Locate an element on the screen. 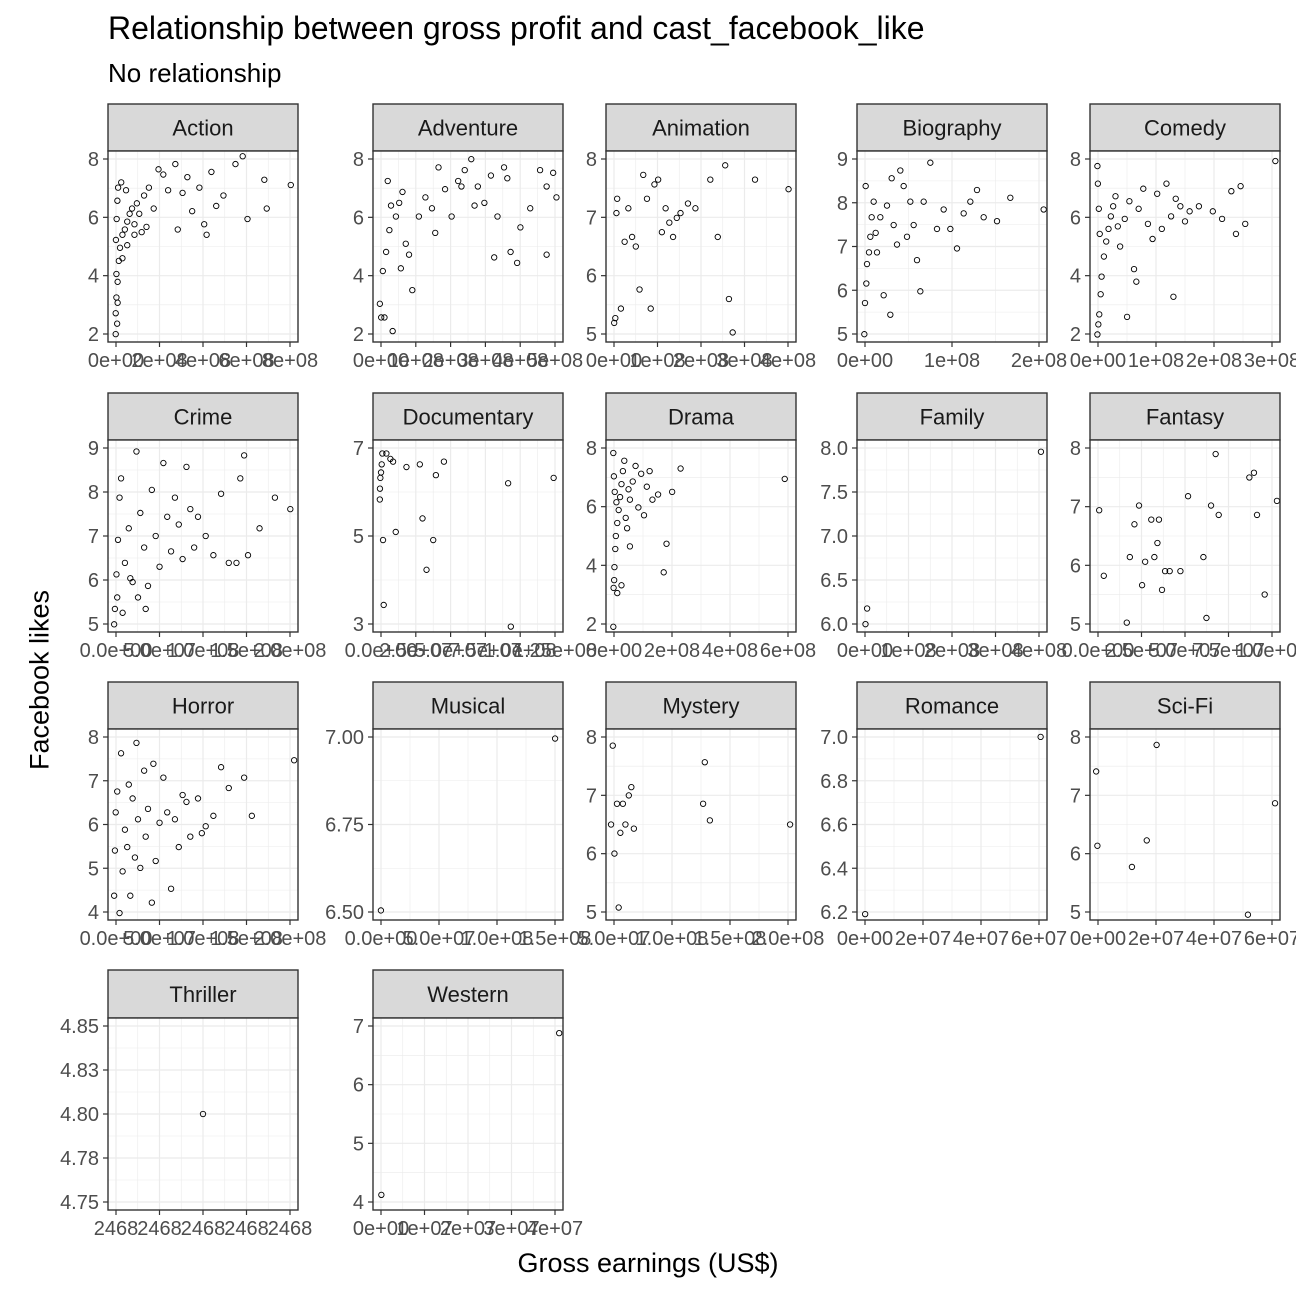 This screenshot has width=1296, height=1296. x-tick-label: 0.0e+00 is located at coordinates (1098, 651).